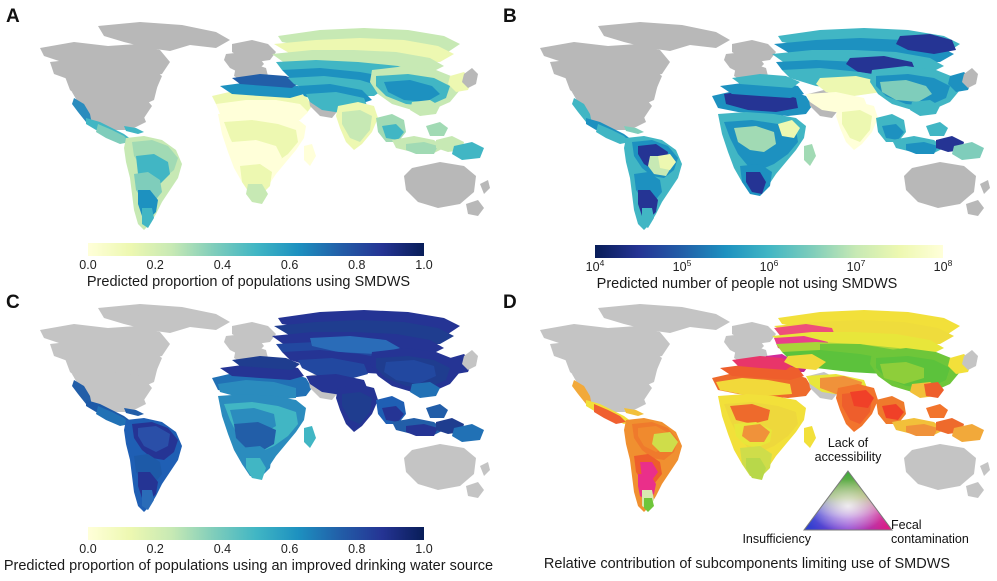 The image size is (997, 581). What do you see at coordinates (930, 539) in the screenshot?
I see `ternary-label-fecal-line2: contamination` at bounding box center [930, 539].